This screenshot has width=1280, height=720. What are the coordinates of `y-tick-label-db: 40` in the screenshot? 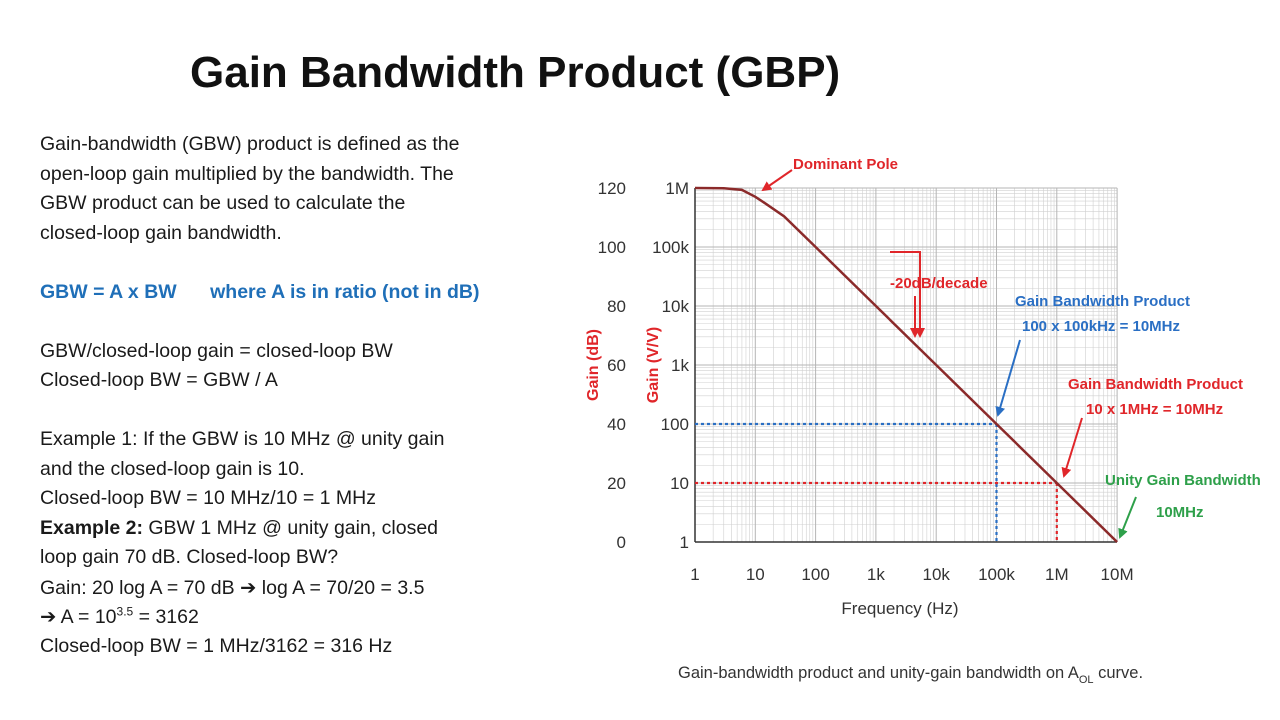 It's located at (616, 424).